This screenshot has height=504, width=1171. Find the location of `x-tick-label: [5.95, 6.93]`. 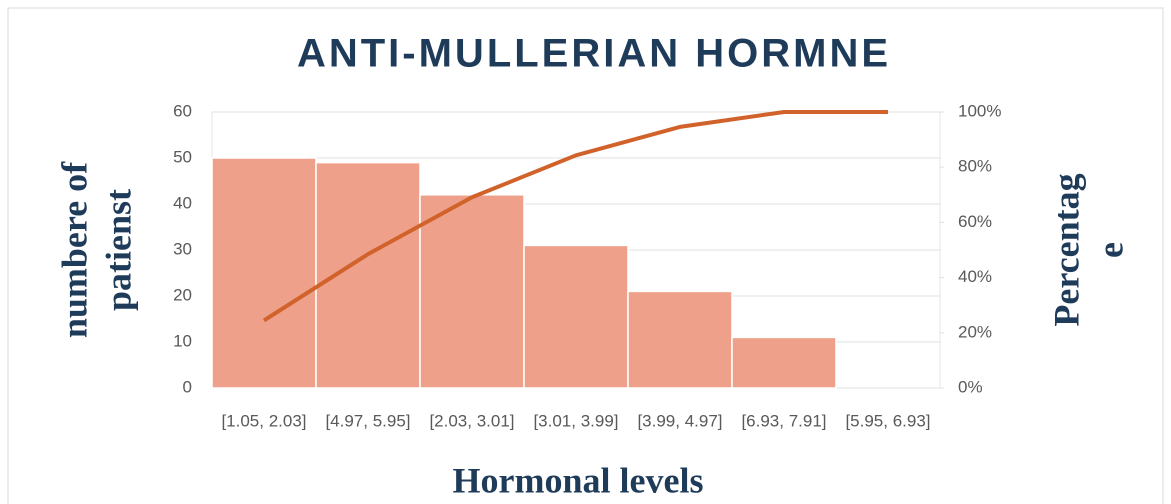

x-tick-label: [5.95, 6.93] is located at coordinates (887, 420).